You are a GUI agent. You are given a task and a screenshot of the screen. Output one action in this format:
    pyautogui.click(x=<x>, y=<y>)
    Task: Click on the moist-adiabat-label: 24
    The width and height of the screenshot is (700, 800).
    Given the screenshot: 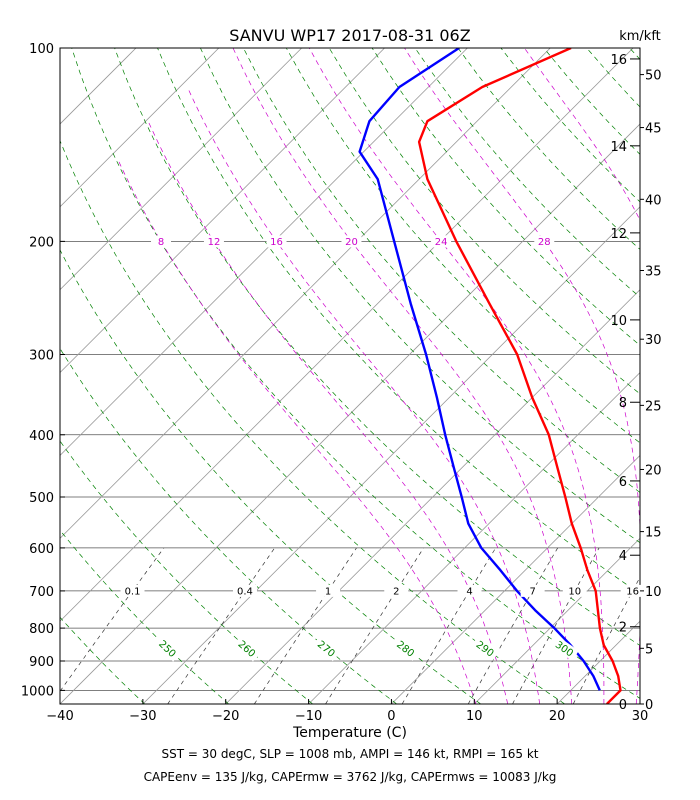 What is the action you would take?
    pyautogui.click(x=441, y=242)
    